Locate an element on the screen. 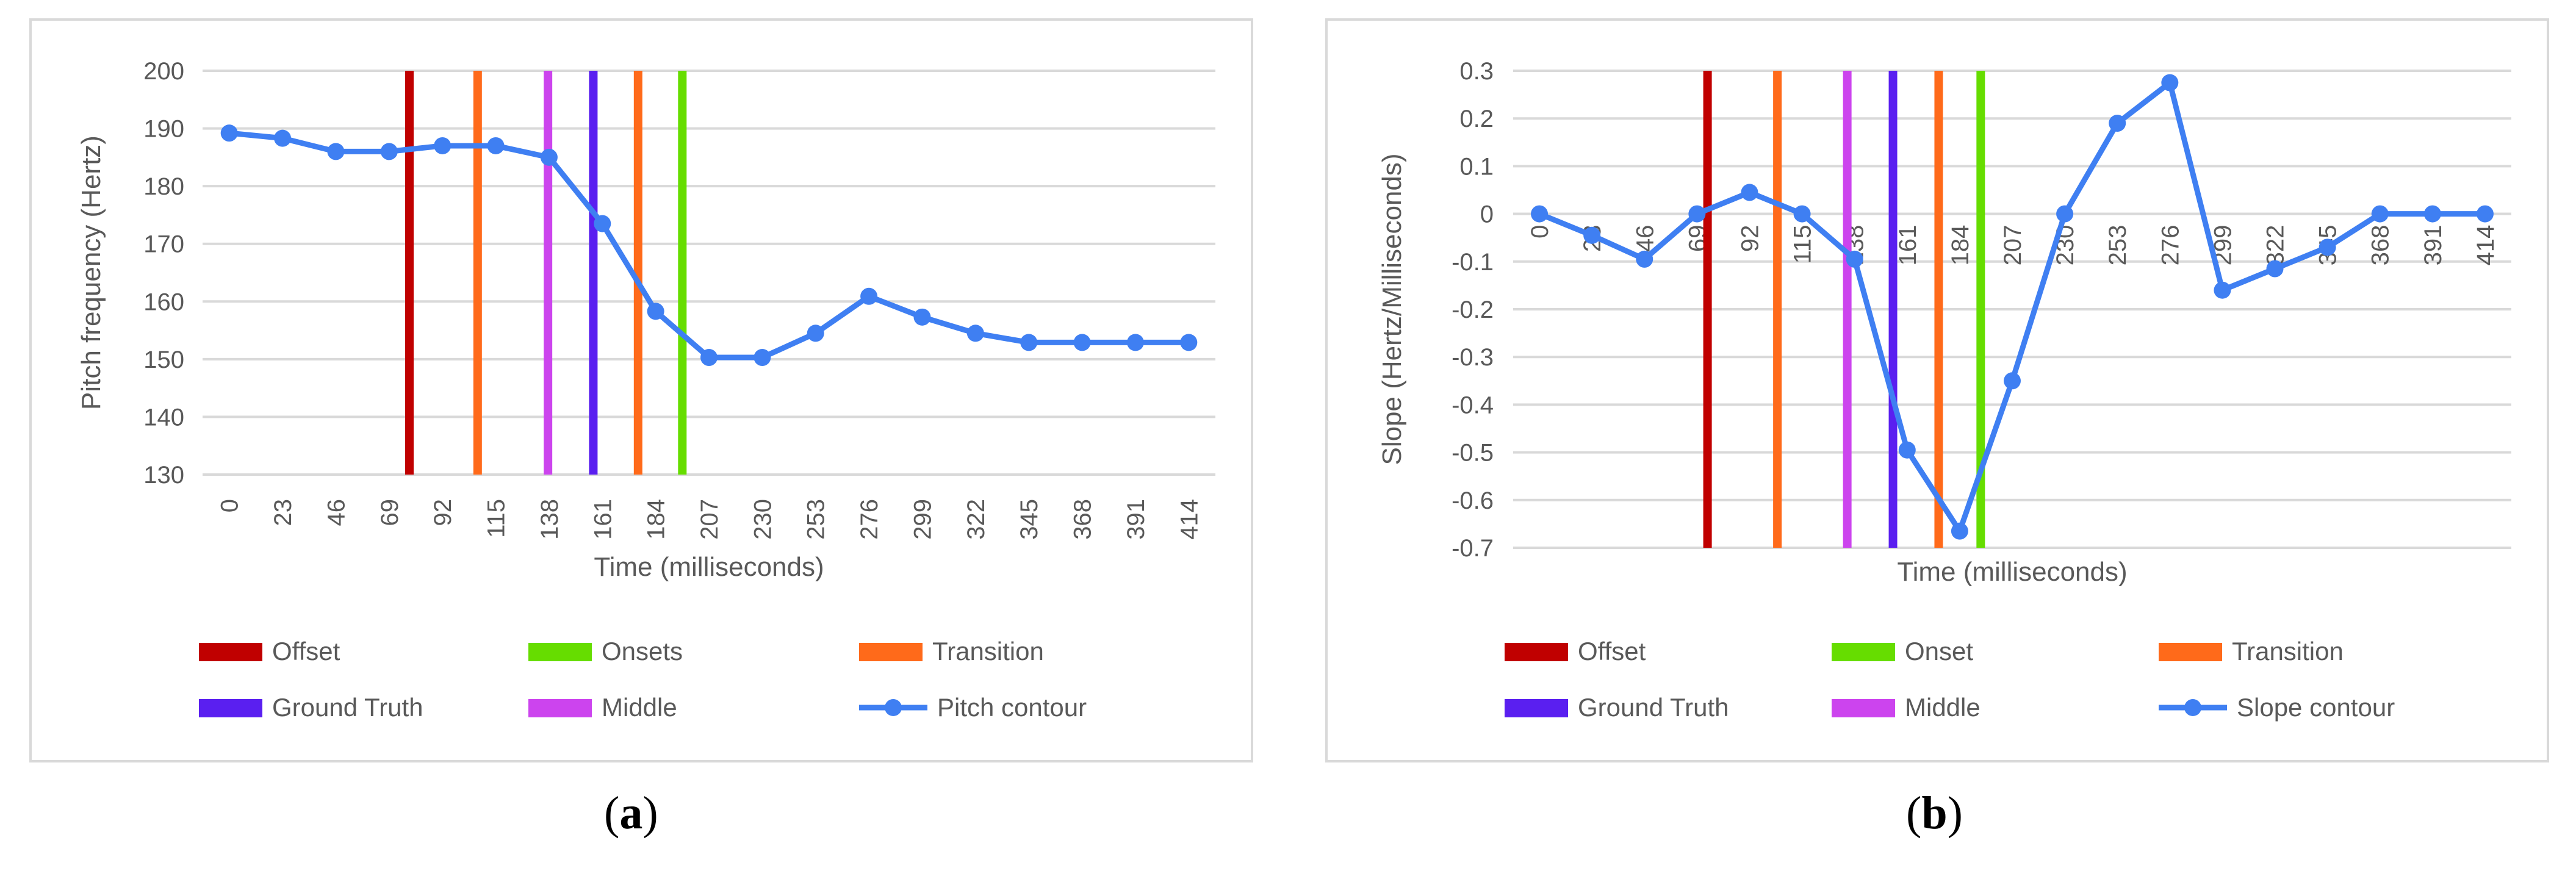 Image resolution: width=2576 pixels, height=879 pixels. chart-b-ytick-label: 0.1 is located at coordinates (1476, 166).